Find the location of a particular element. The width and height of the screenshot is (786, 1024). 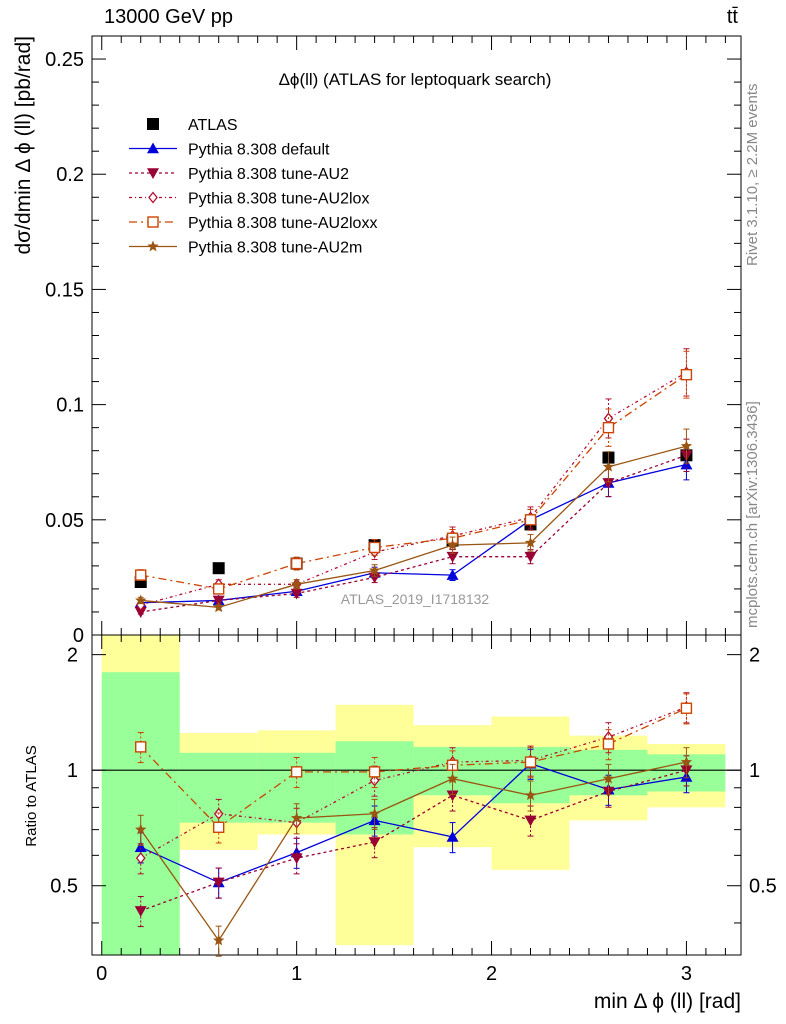

ratio-point-pythia-8-308-tune-au2lox is located at coordinates (140, 858).